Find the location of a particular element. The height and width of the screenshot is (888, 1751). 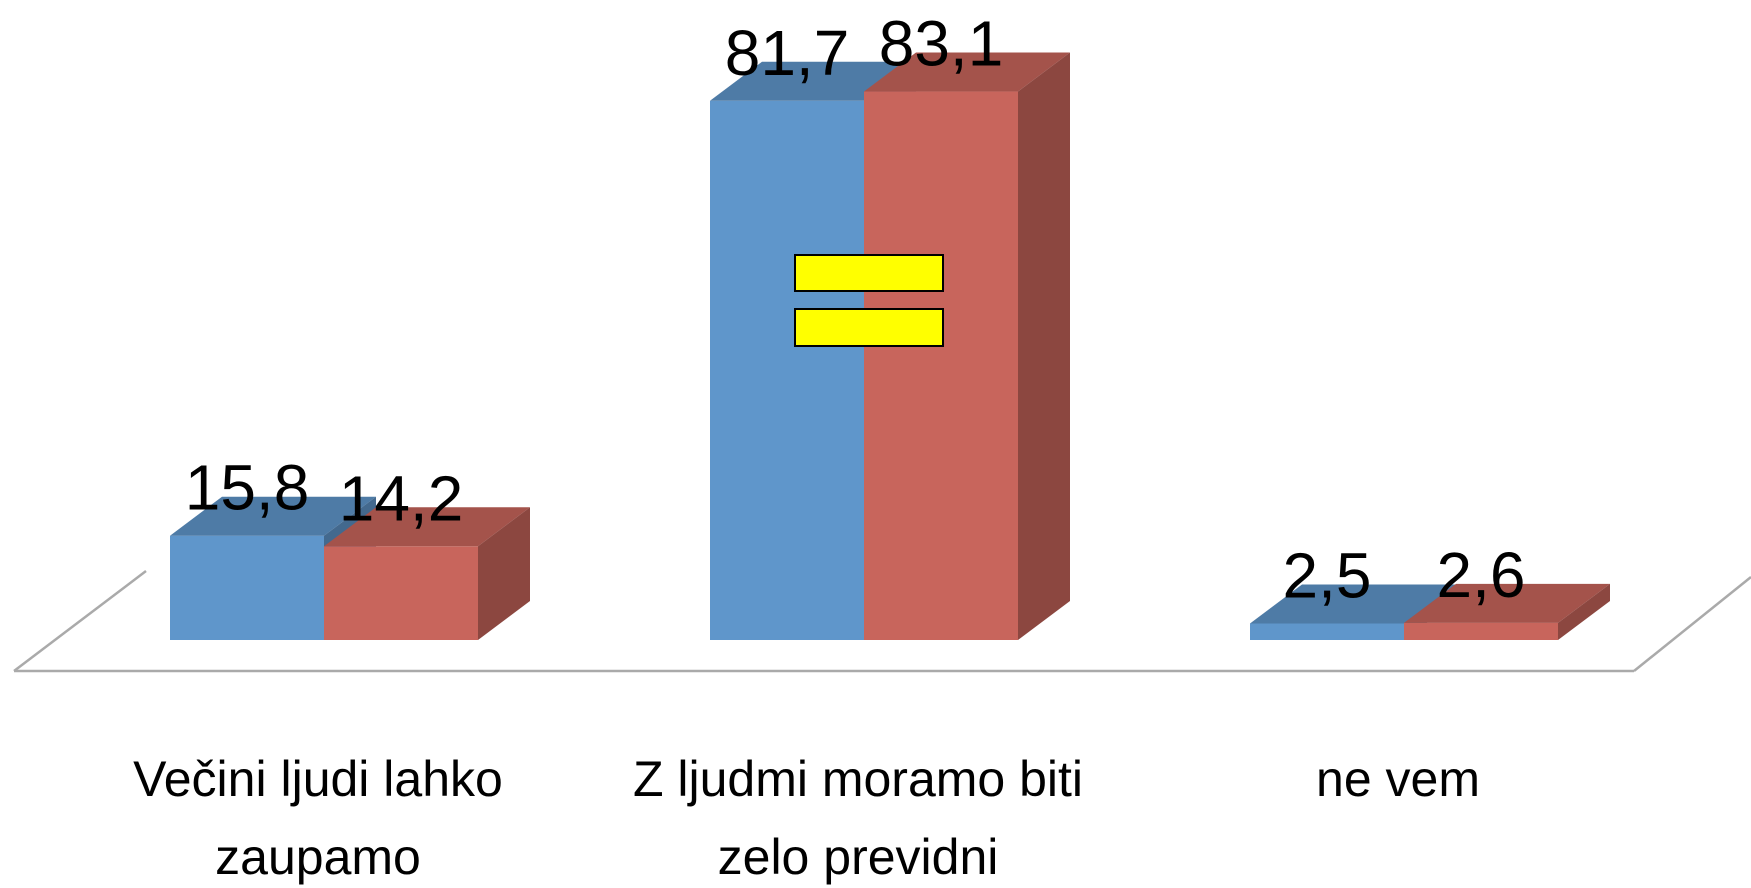

floor is located at coordinates (882, 621).